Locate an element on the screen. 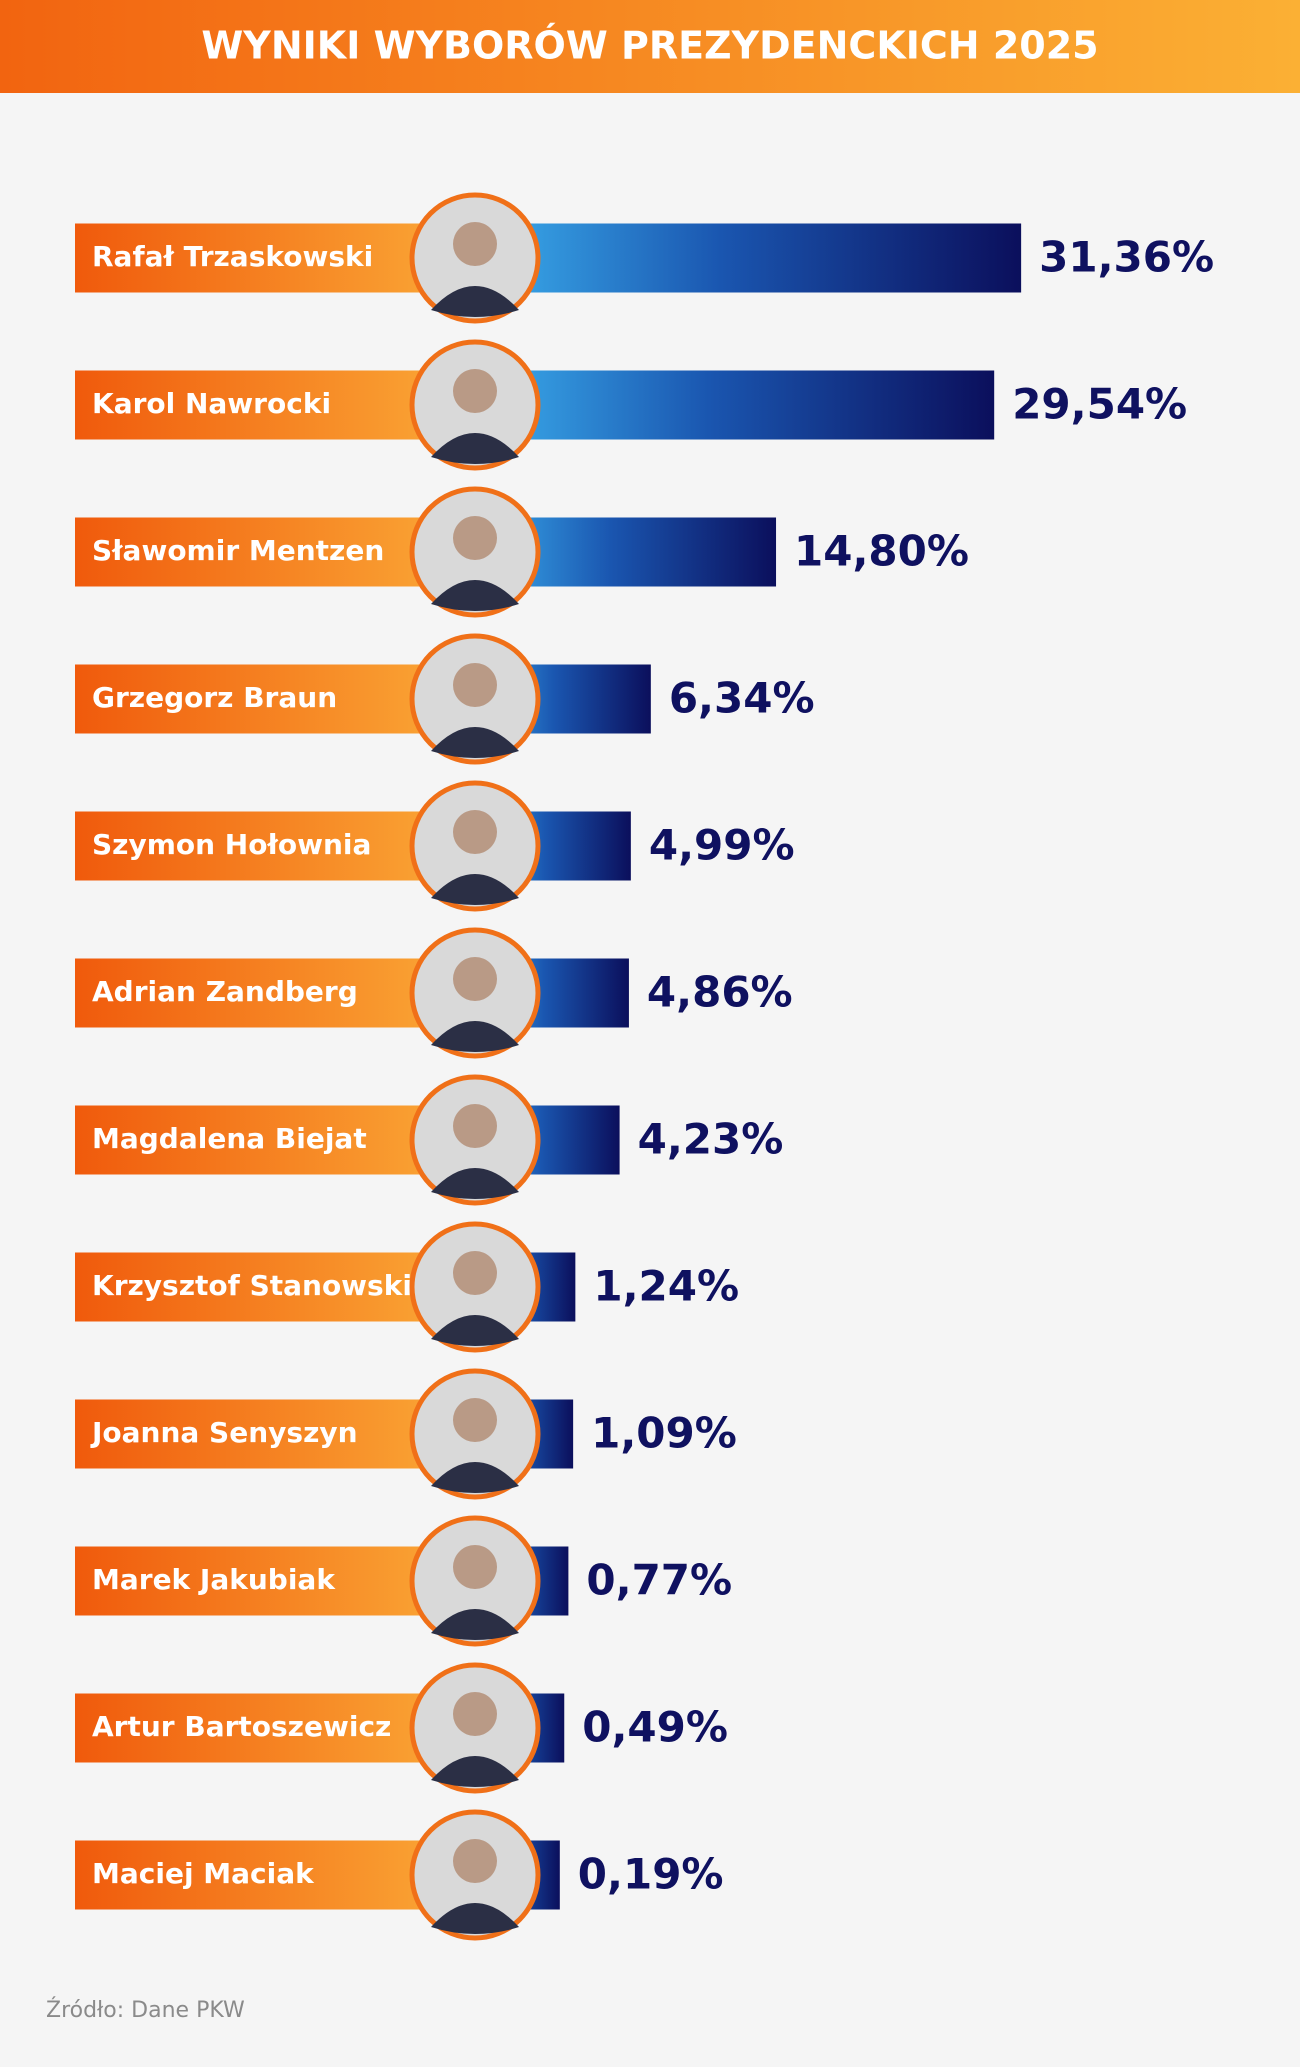 The width and height of the screenshot is (1300, 2067). value-label: 1,24% is located at coordinates (666, 1286).